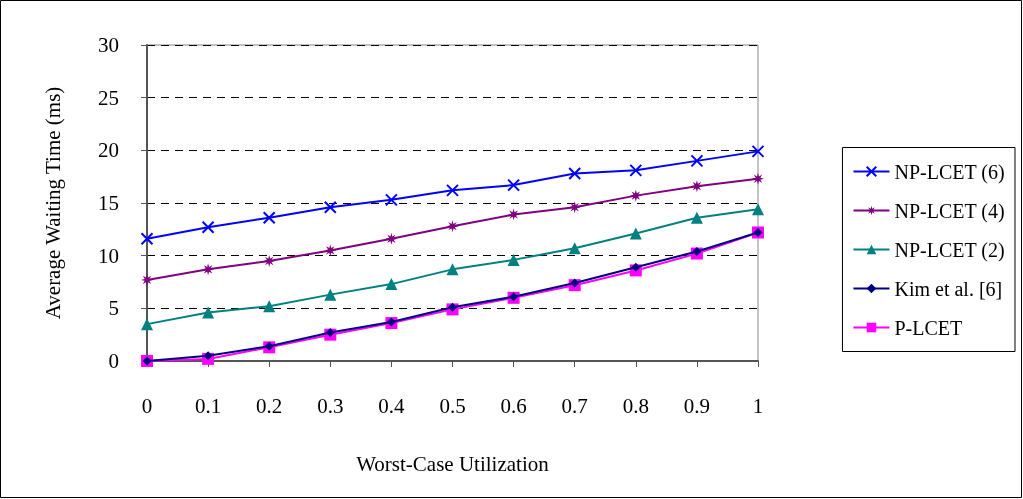 The height and width of the screenshot is (499, 1023). What do you see at coordinates (113, 308) in the screenshot?
I see `y-tick-label: 5` at bounding box center [113, 308].